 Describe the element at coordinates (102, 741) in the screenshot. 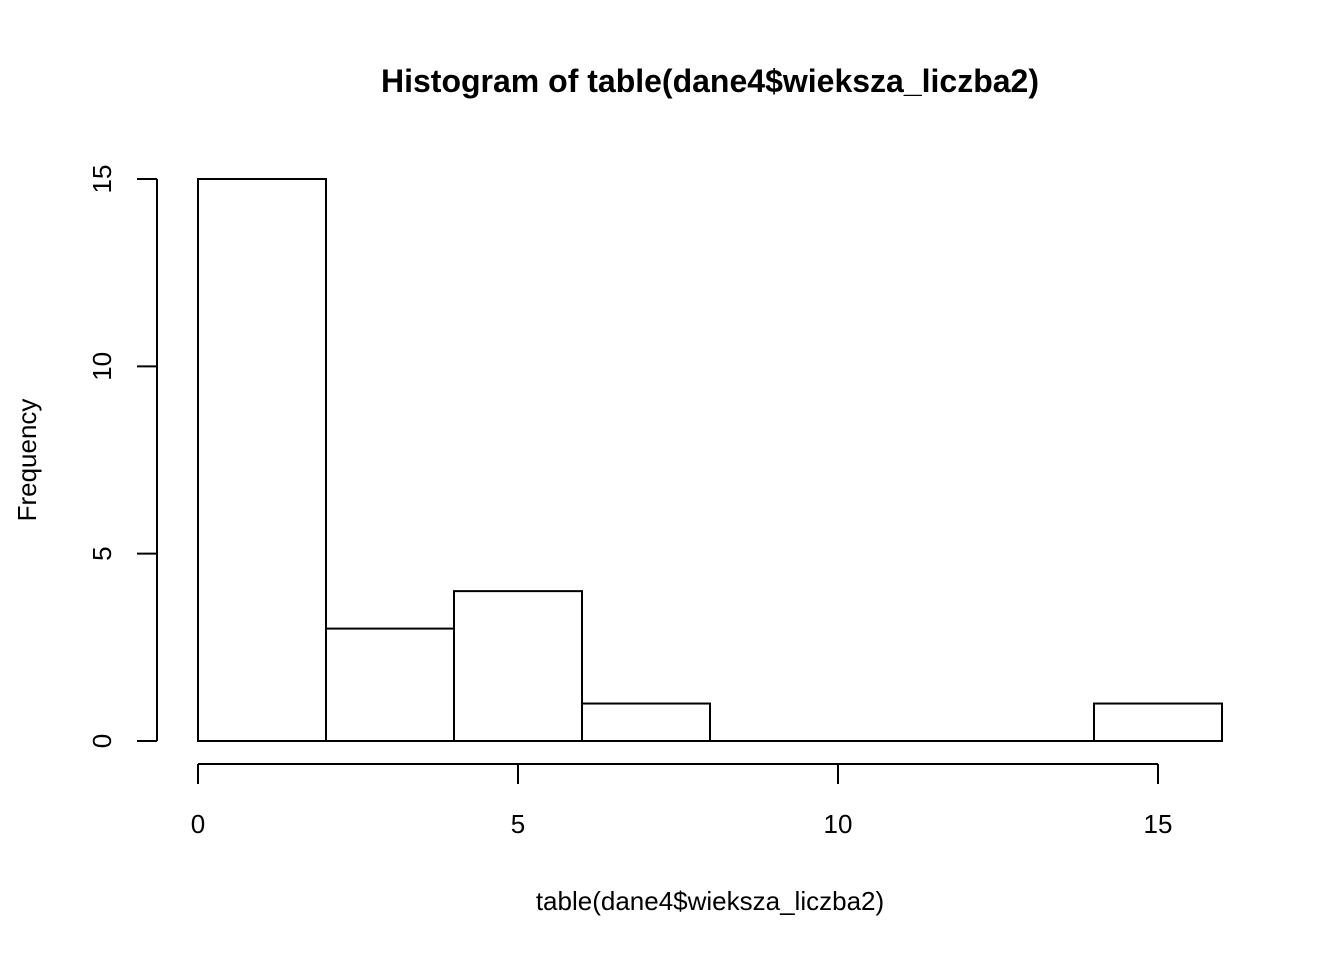

I see `y-tick-label: 0` at that location.